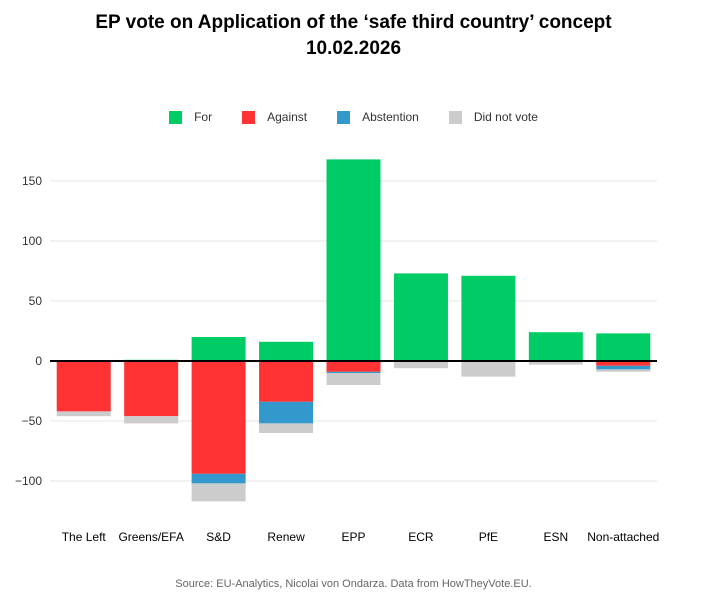 The height and width of the screenshot is (600, 707). Describe the element at coordinates (488, 537) in the screenshot. I see `x-tick-label: PfE` at that location.